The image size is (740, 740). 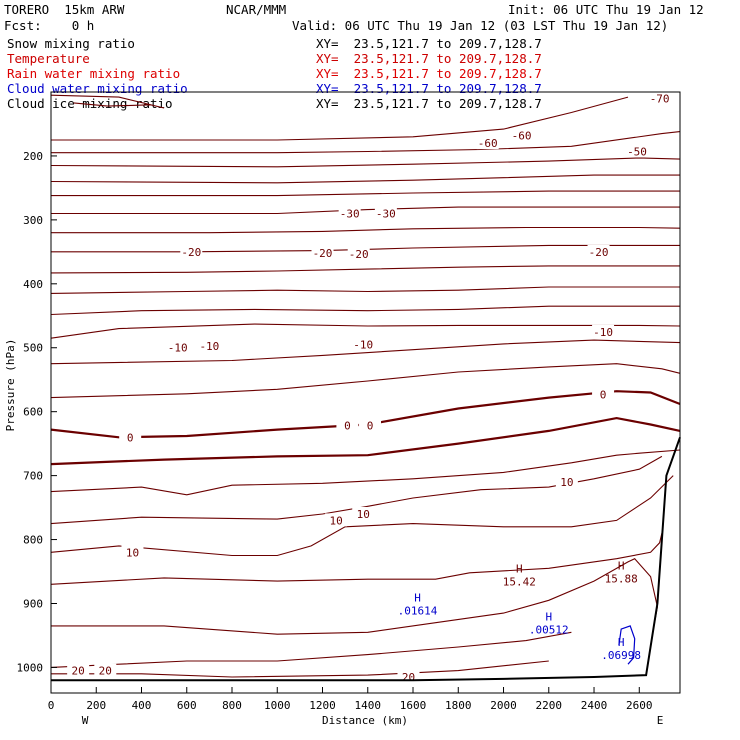 What do you see at coordinates (519, 582) in the screenshot?
I see `high-value: 15.42` at bounding box center [519, 582].